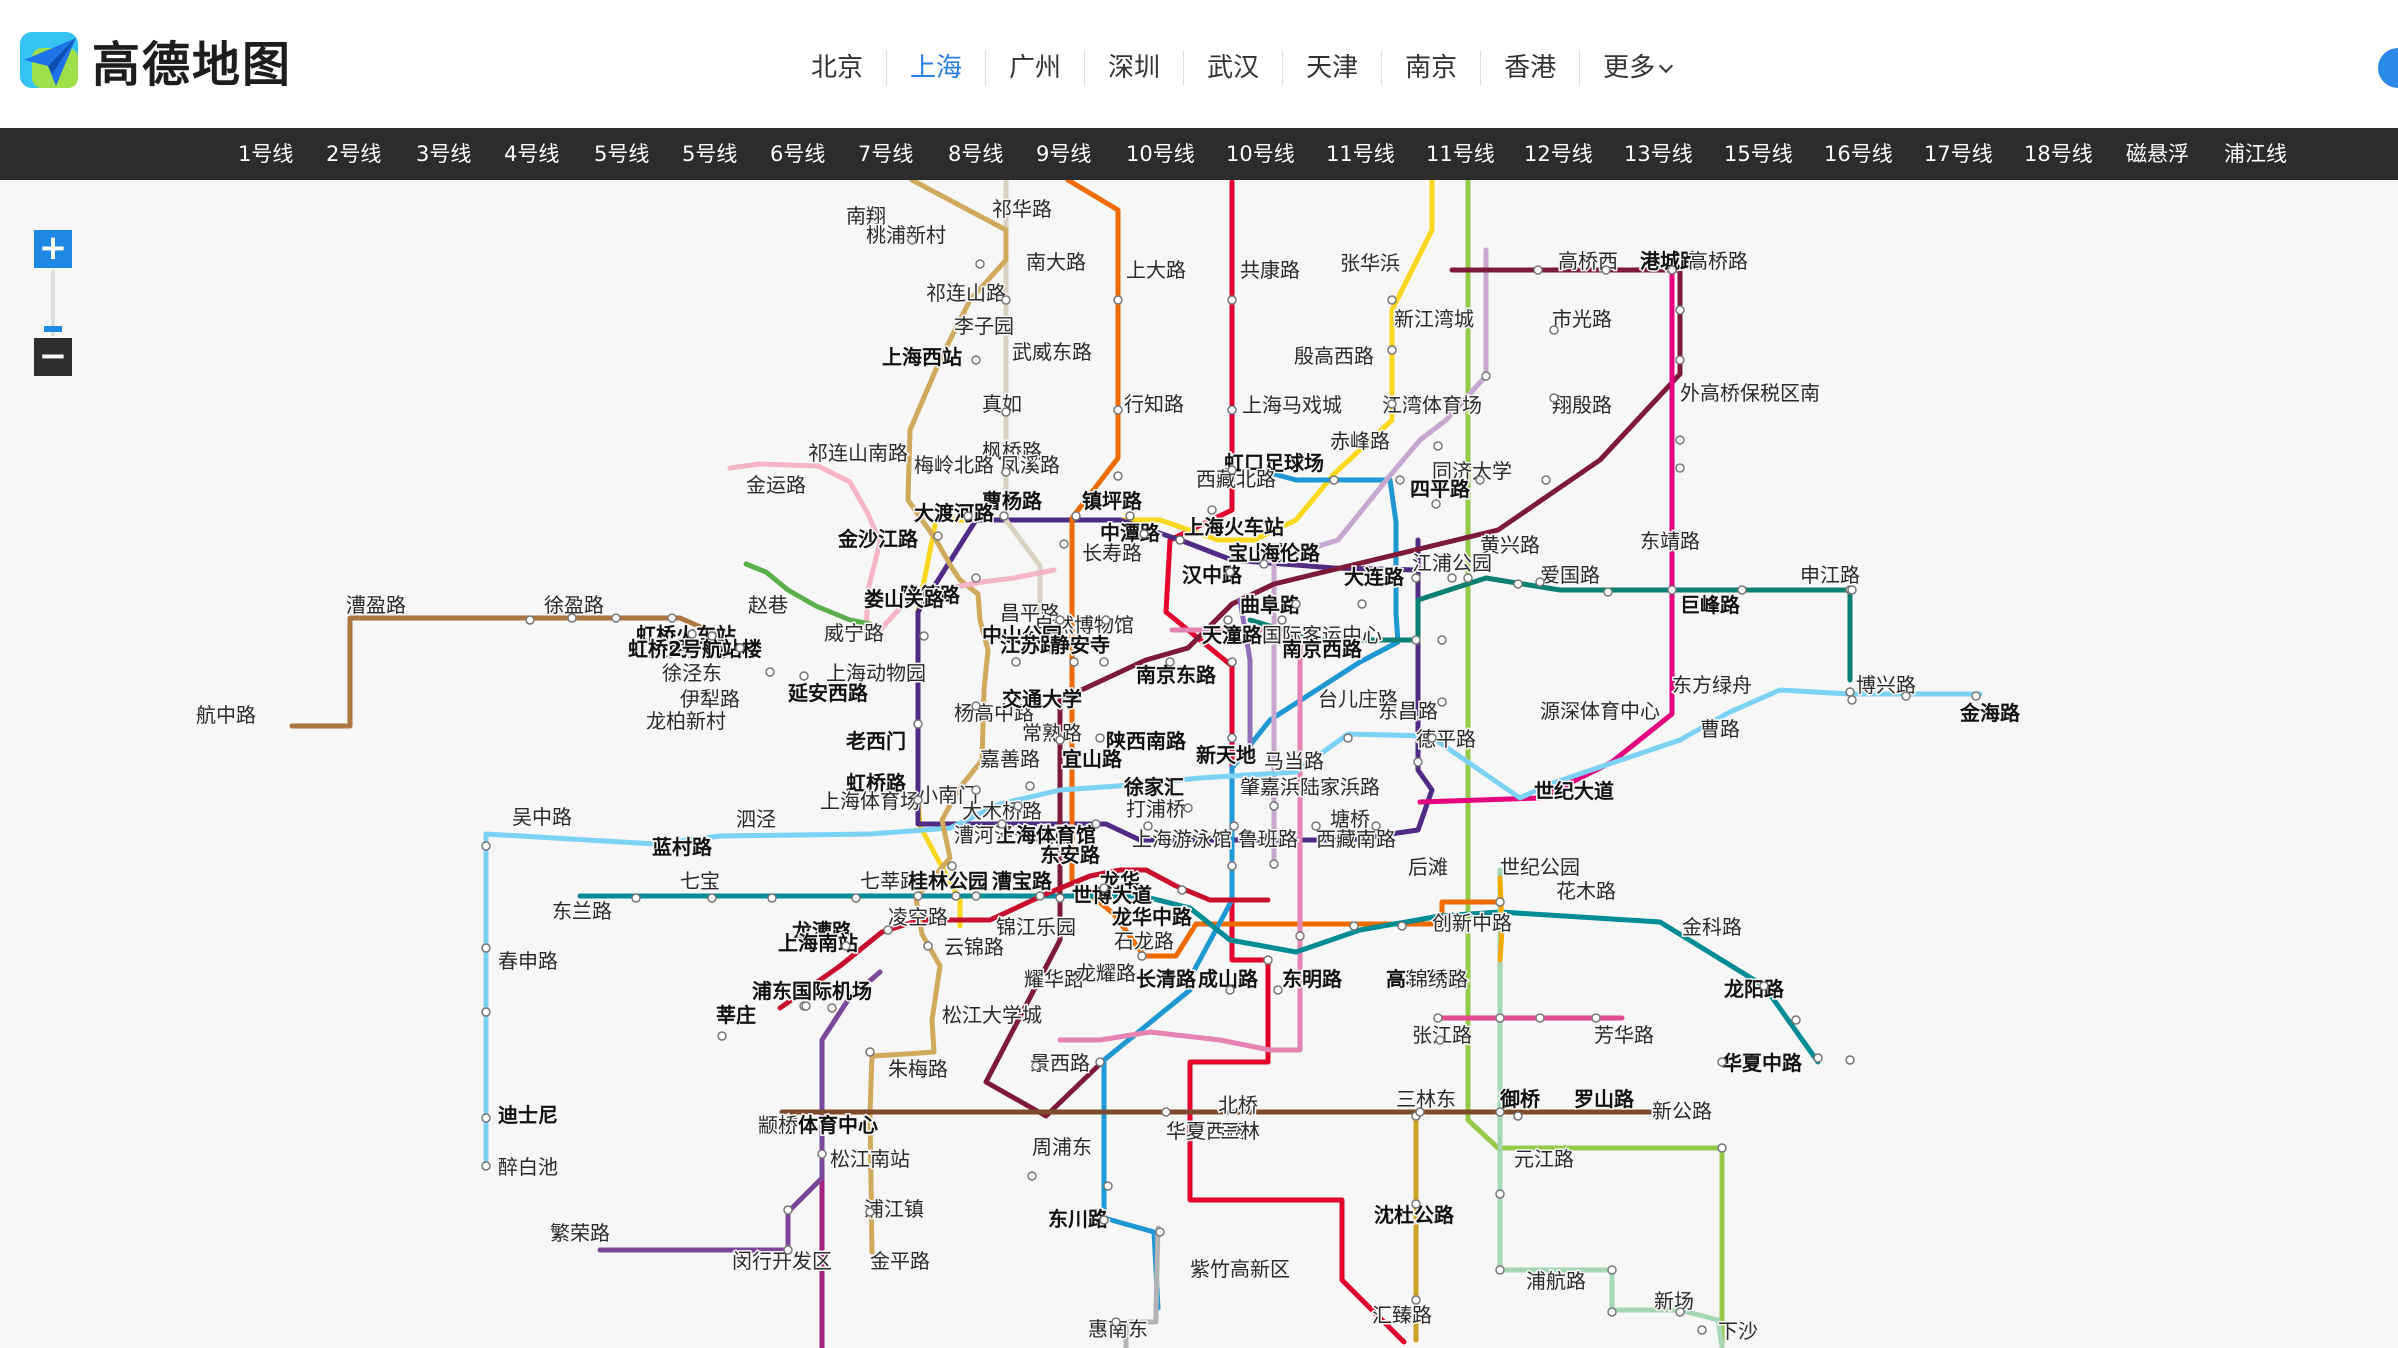 Image resolution: width=2398 pixels, height=1348 pixels. I want to click on station-label: 东兰路, so click(582, 911).